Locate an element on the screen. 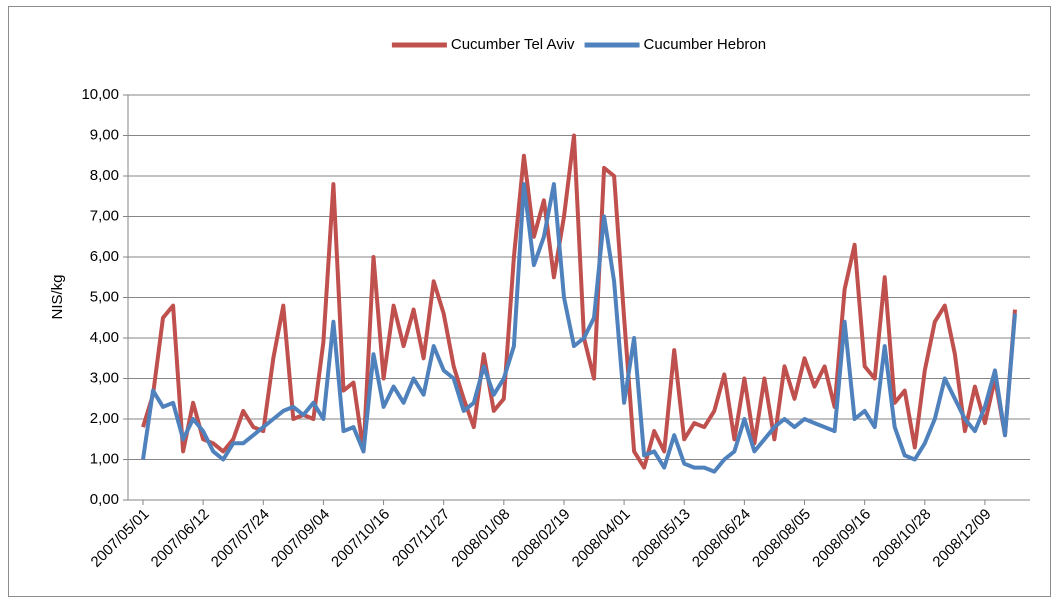  legend-label: Cucumber Hebron is located at coordinates (705, 44).